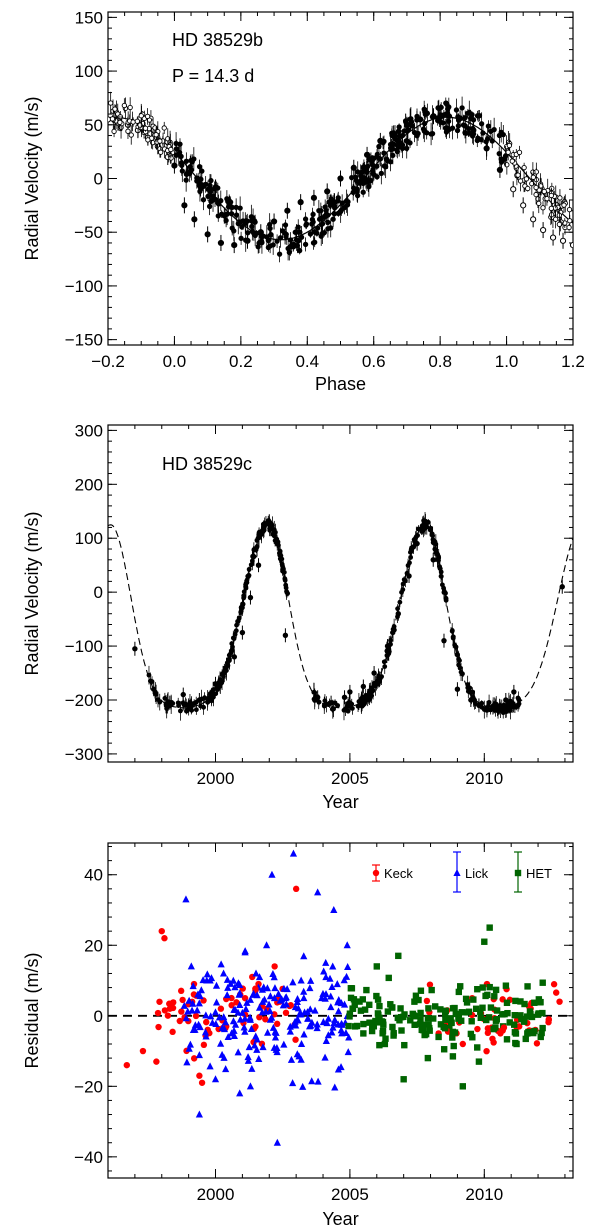 This screenshot has width=611, height=1228. What do you see at coordinates (484, 778) in the screenshot?
I see `x-tick-label: 2010` at bounding box center [484, 778].